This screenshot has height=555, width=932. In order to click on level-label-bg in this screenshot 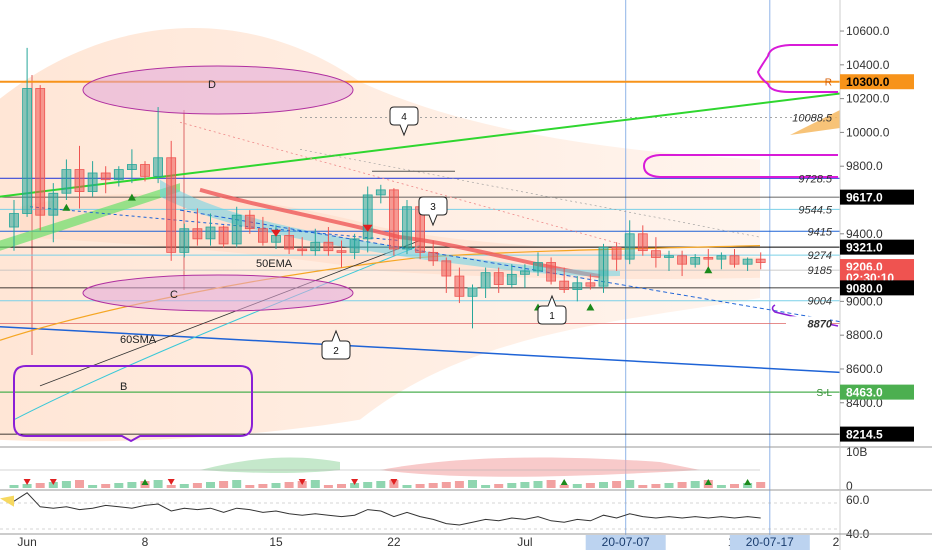, I will do `click(808, 323)`.